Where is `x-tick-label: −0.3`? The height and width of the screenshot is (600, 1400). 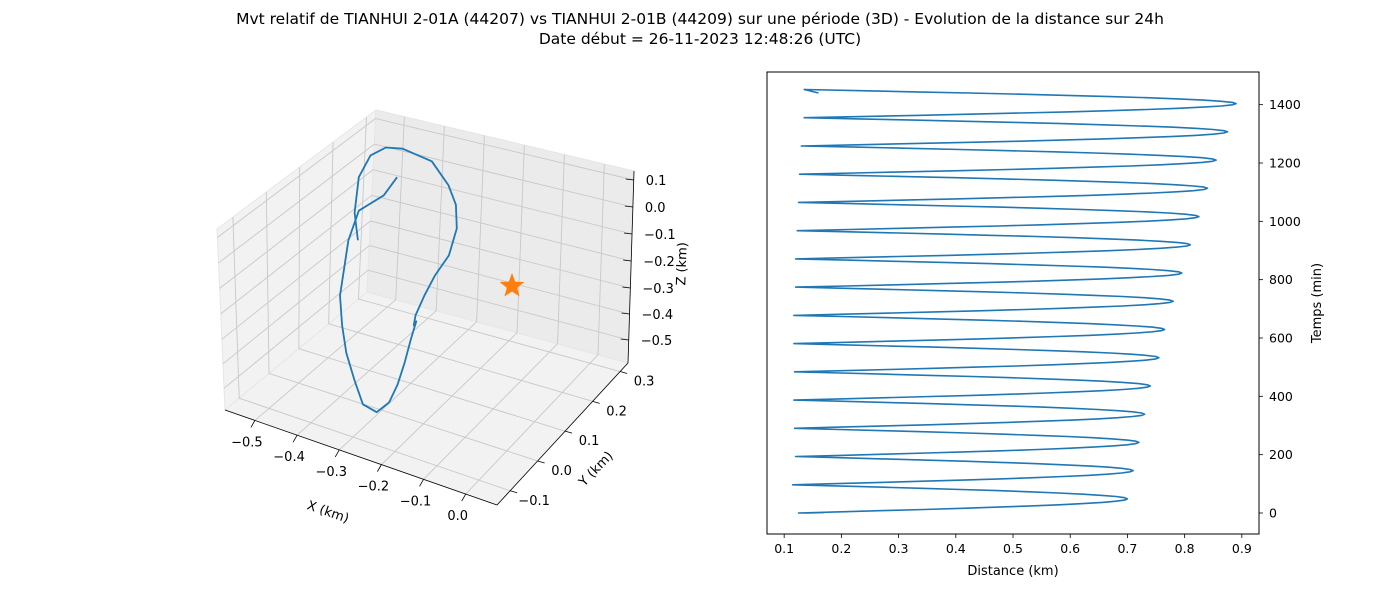 x-tick-label: −0.3 is located at coordinates (331, 472).